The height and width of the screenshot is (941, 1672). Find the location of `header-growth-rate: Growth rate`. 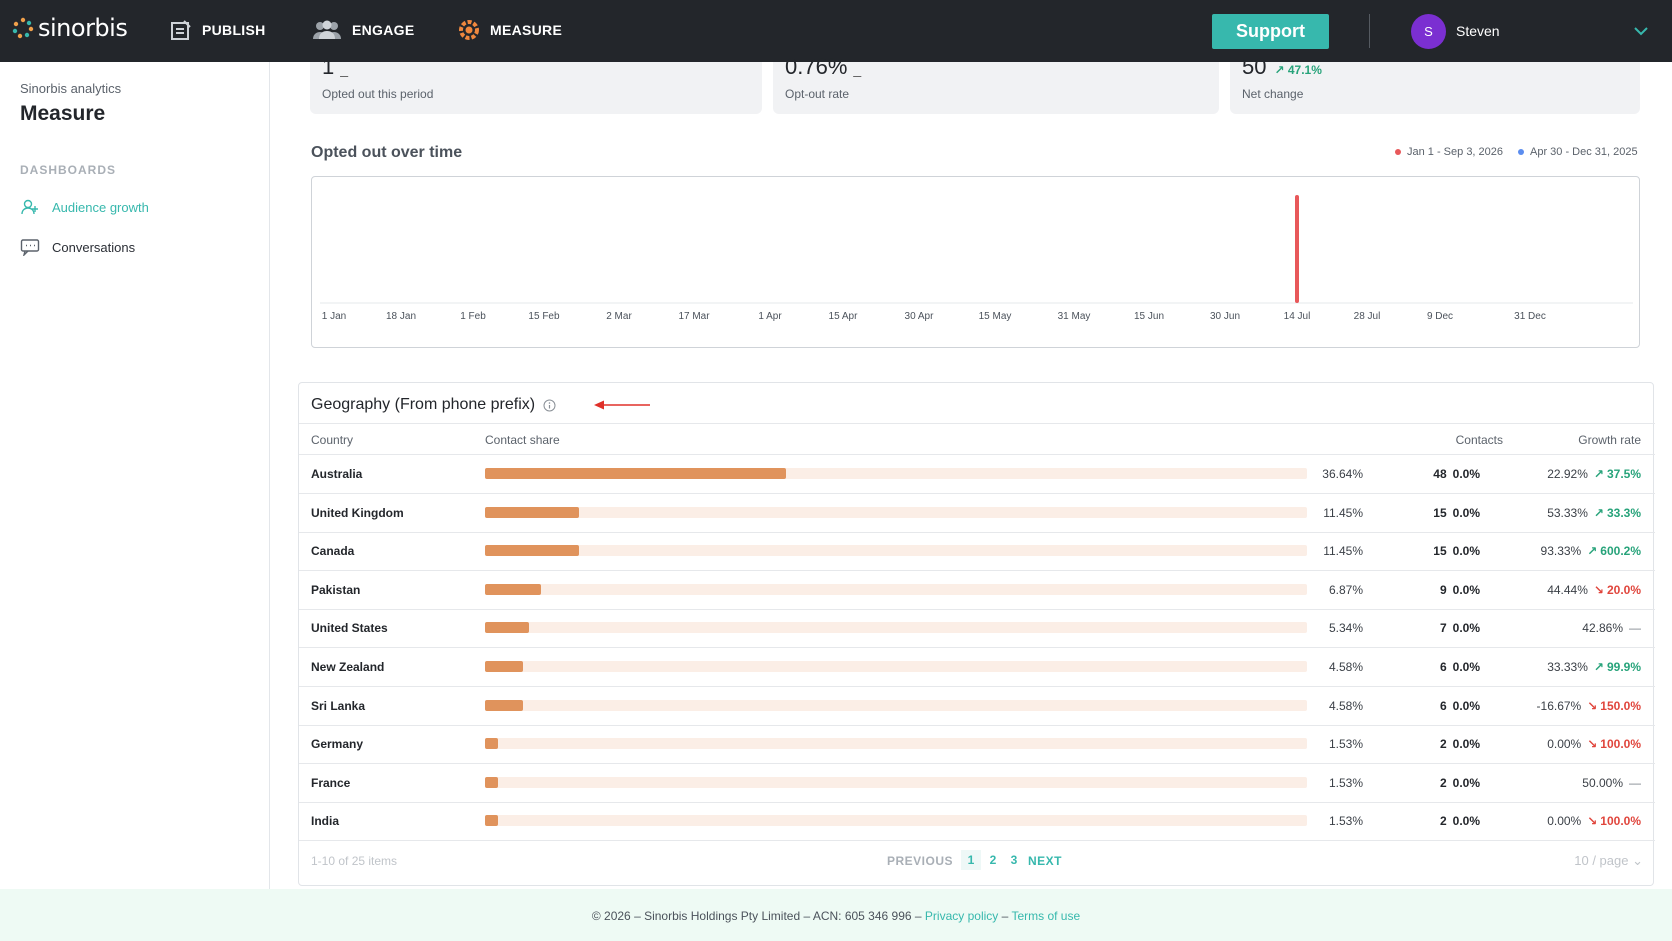

header-growth-rate: Growth rate is located at coordinates (1609, 440).